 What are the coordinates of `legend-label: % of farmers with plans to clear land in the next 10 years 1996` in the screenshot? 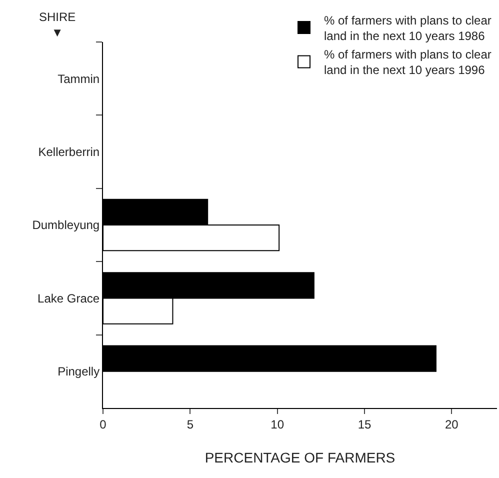 It's located at (408, 63).